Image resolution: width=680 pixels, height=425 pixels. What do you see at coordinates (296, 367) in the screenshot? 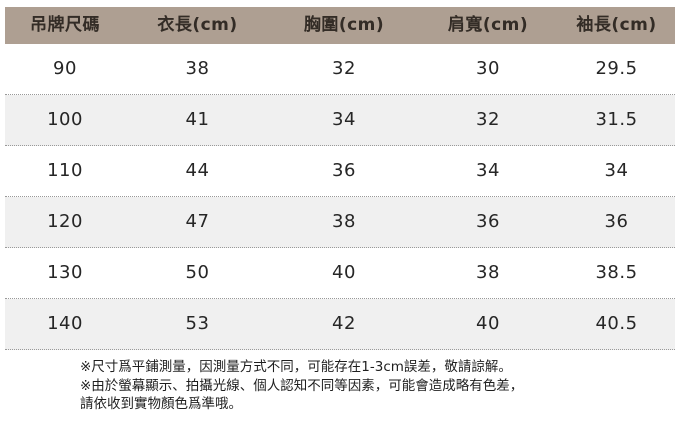
I see `note-measurement-tolerance: ※尺寸爲平鋪測量，因測量方式不同，可能存在1-3cm誤差，敬請諒解。` at bounding box center [296, 367].